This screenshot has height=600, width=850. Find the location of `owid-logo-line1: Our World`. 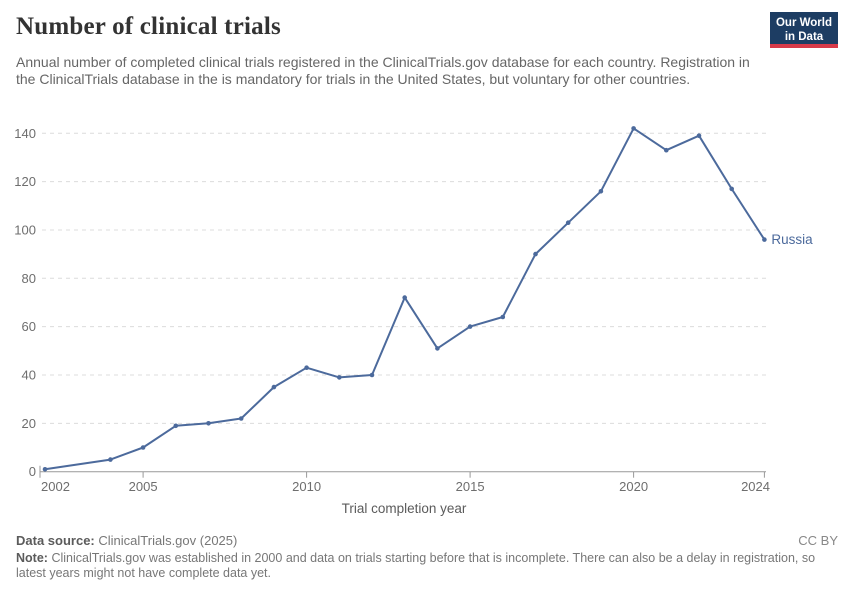

owid-logo-line1: Our World is located at coordinates (803, 23).